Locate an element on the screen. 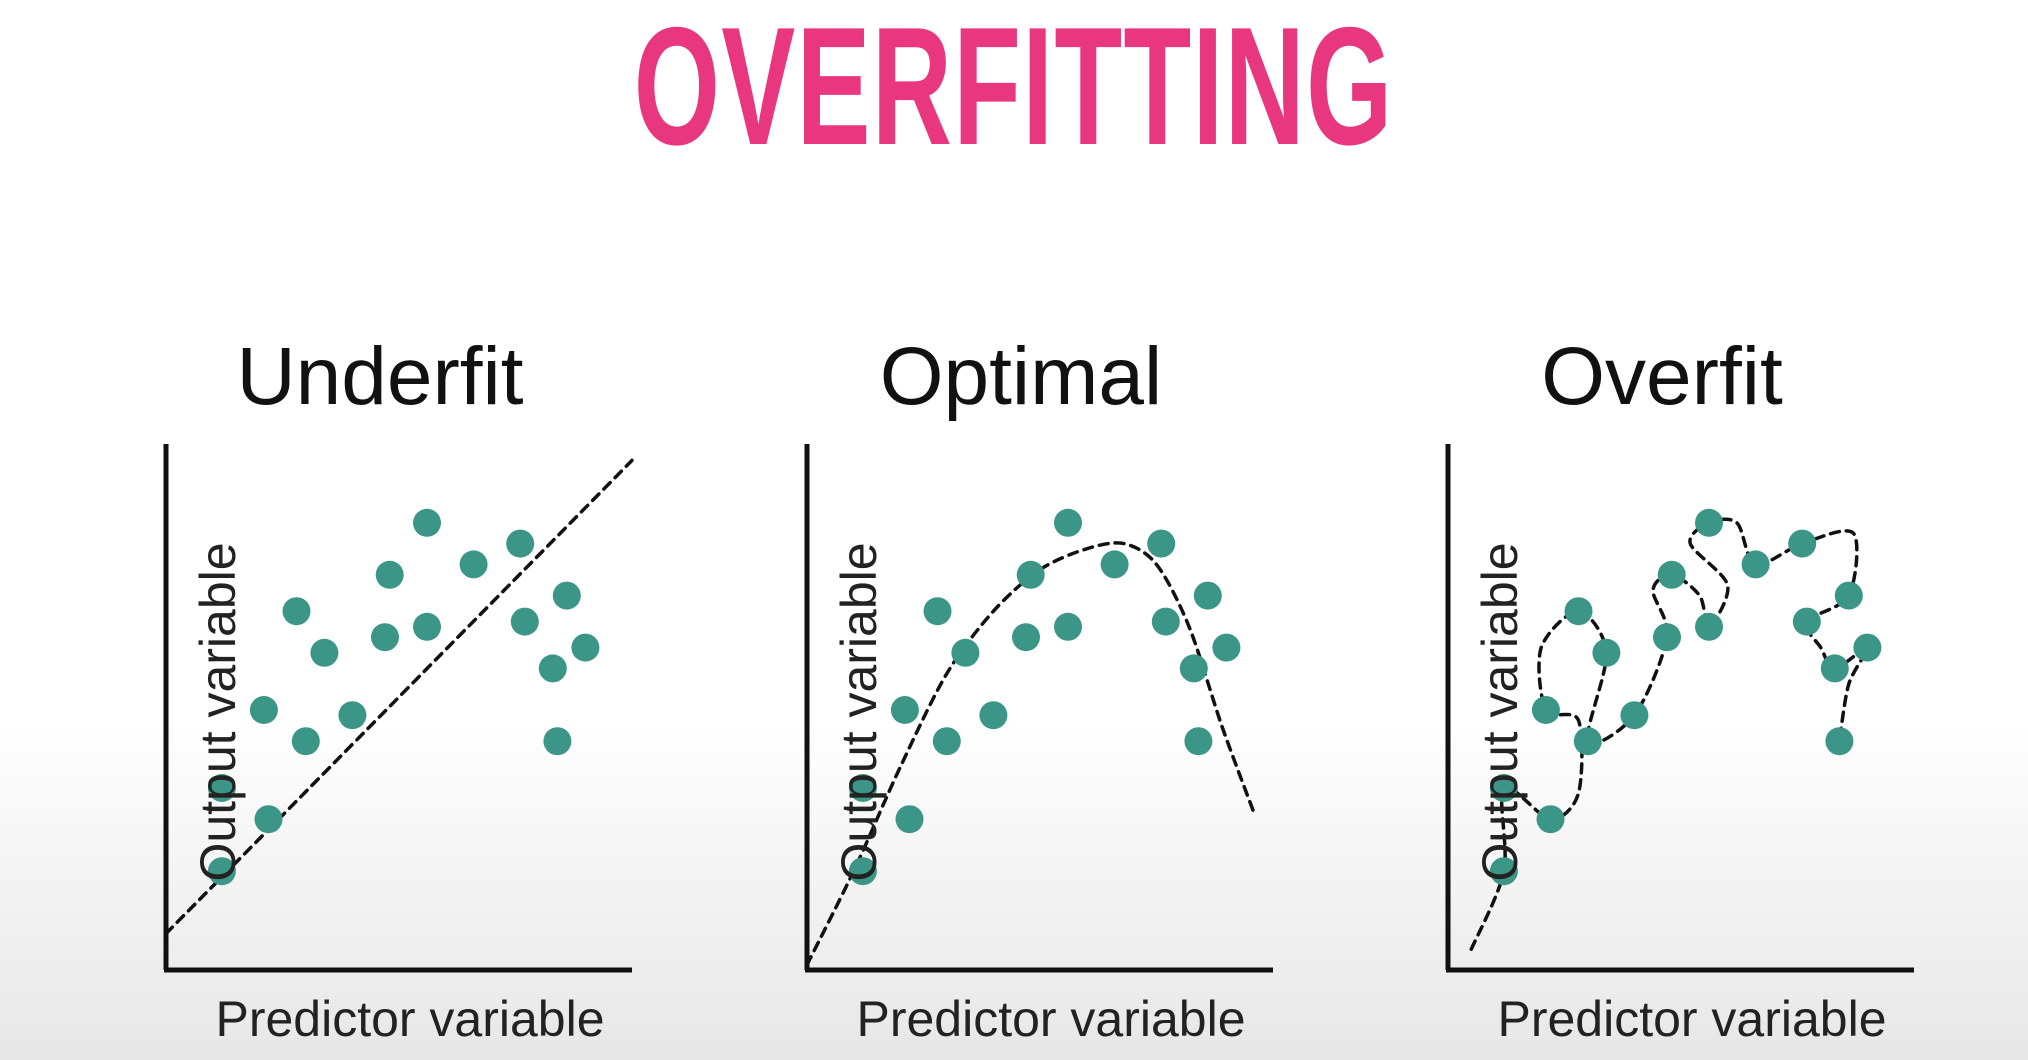 The image size is (2028, 1060). page-title: OVERFITTING is located at coordinates (1014, 90).